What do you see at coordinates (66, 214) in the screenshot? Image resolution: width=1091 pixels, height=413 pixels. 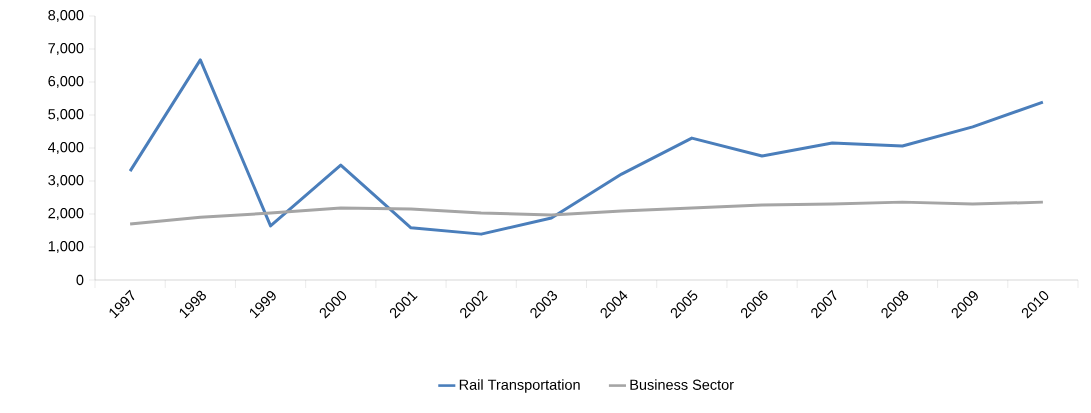 I see `y-tick-label: 2,000` at bounding box center [66, 214].